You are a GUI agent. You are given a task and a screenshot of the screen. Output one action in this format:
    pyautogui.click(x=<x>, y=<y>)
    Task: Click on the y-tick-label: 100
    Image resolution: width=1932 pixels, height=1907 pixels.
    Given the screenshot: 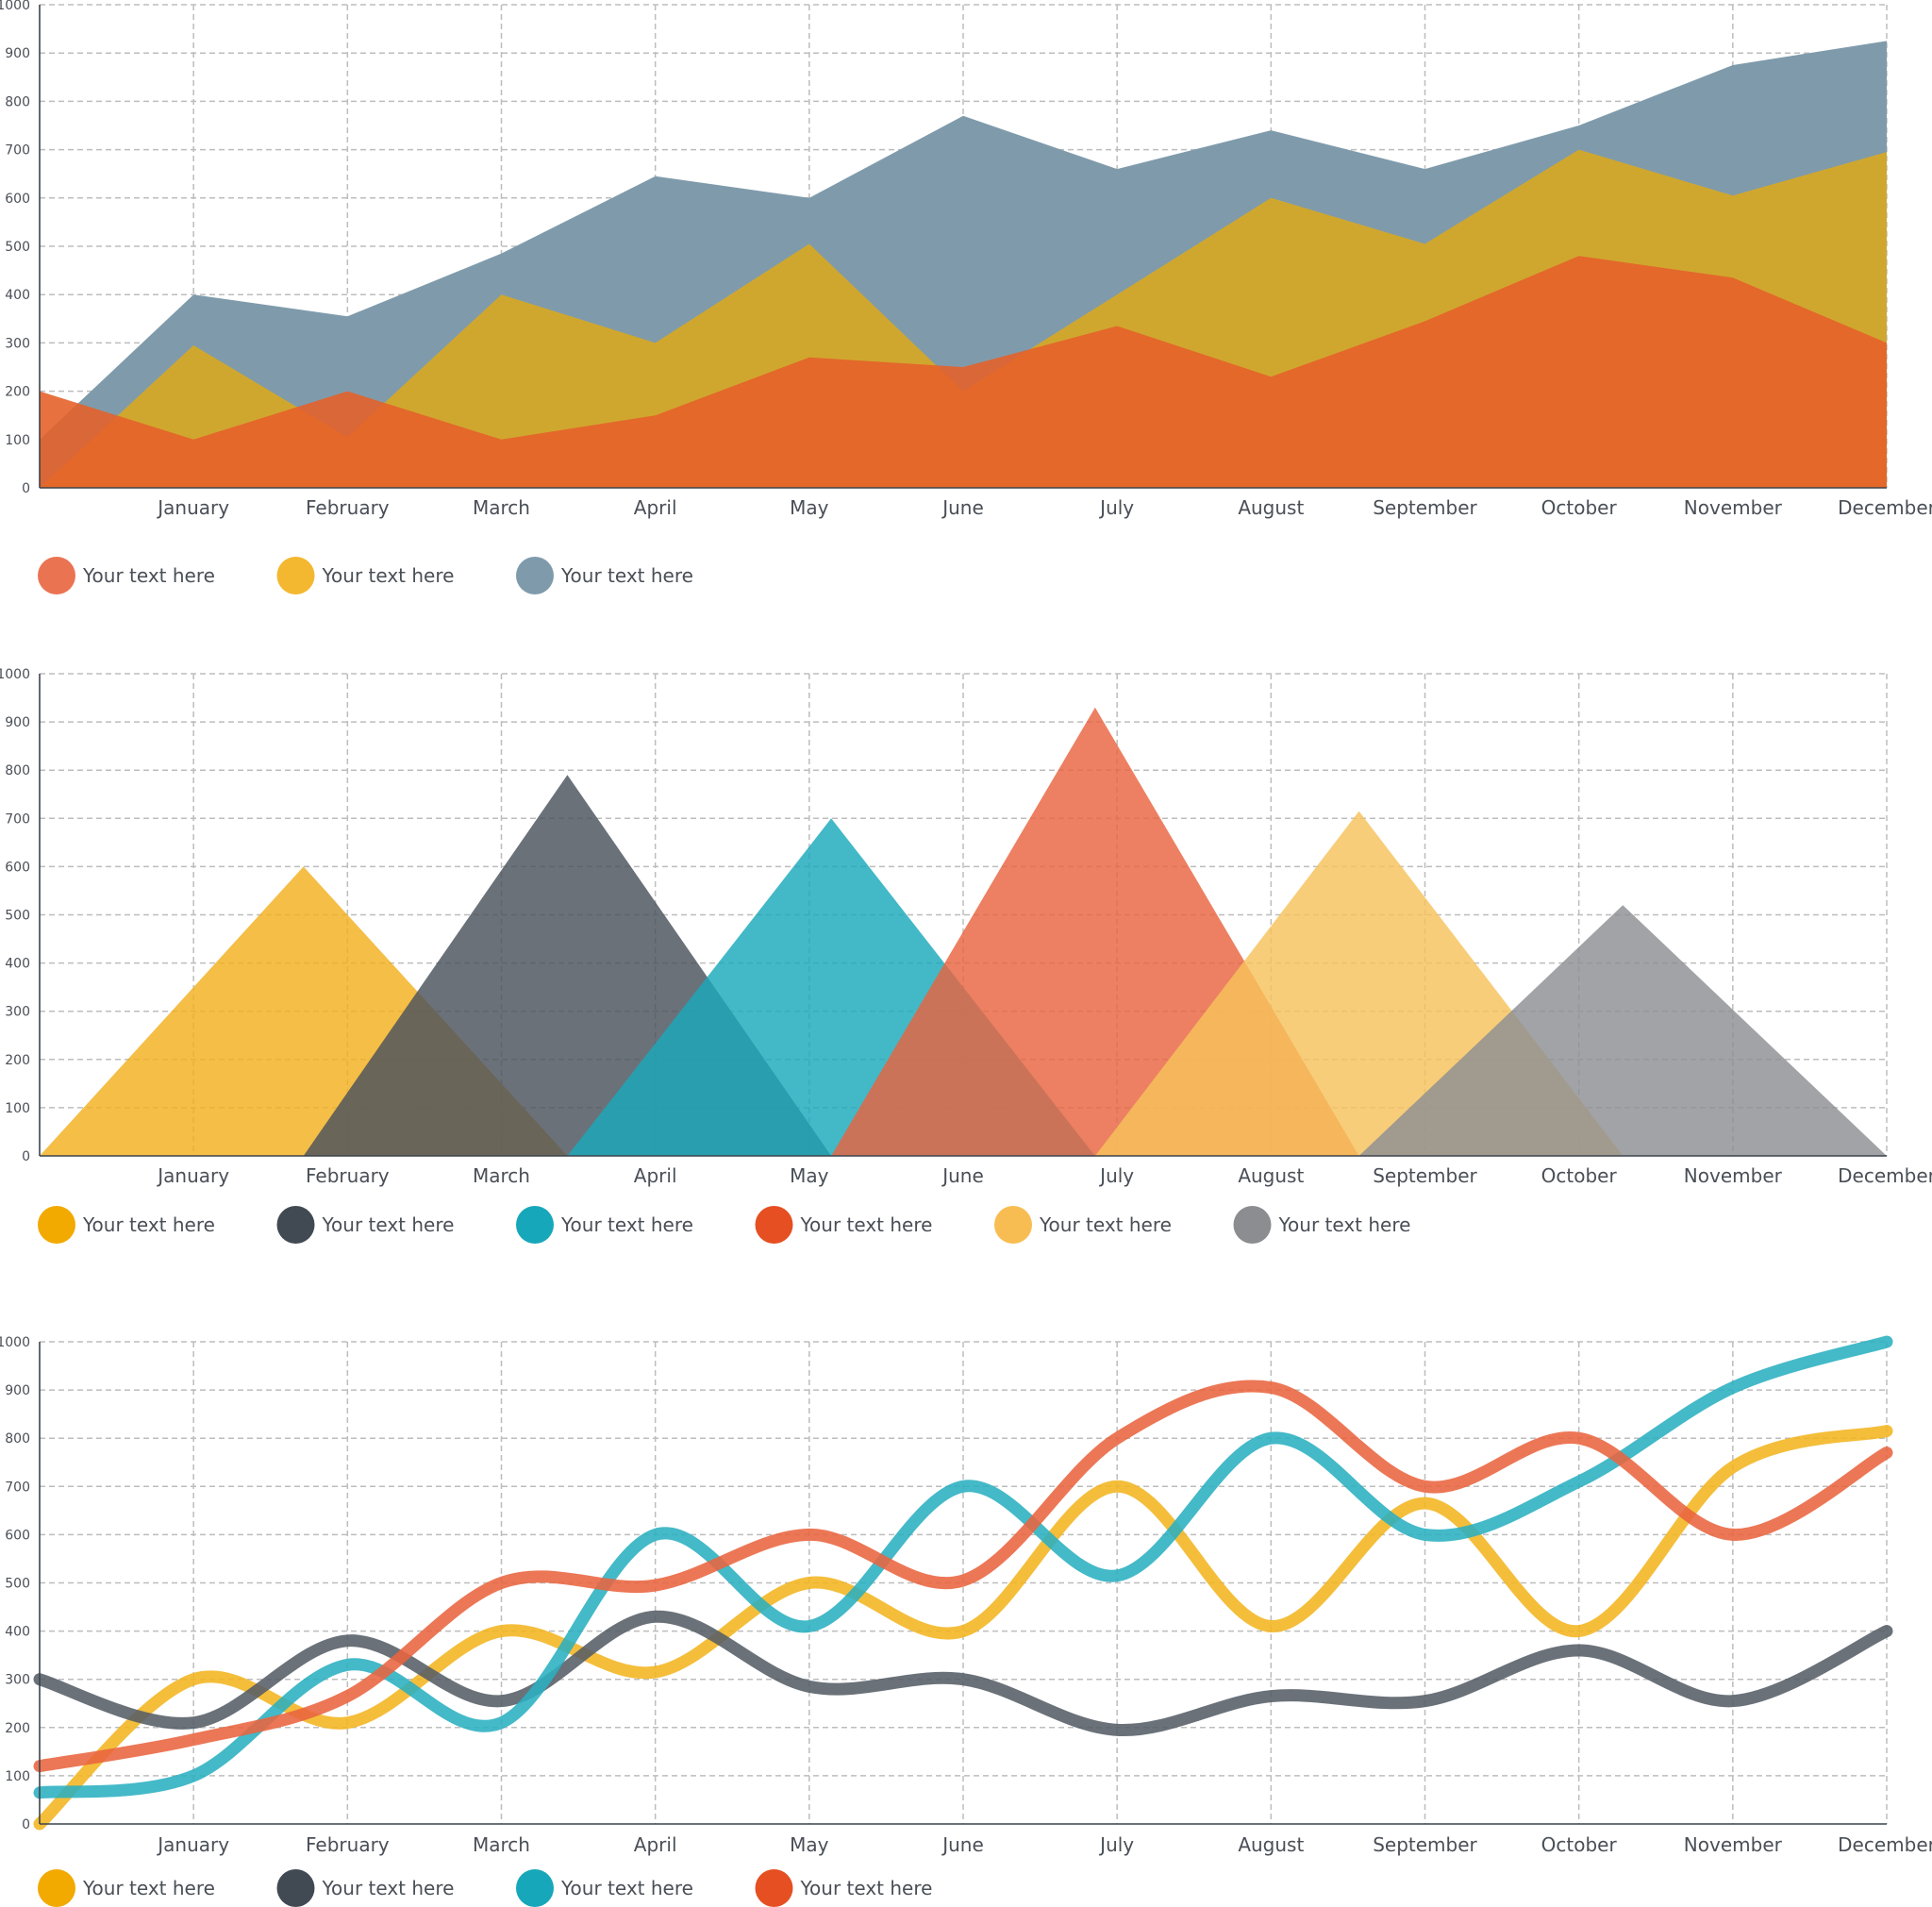 What is the action you would take?
    pyautogui.click(x=17, y=1776)
    